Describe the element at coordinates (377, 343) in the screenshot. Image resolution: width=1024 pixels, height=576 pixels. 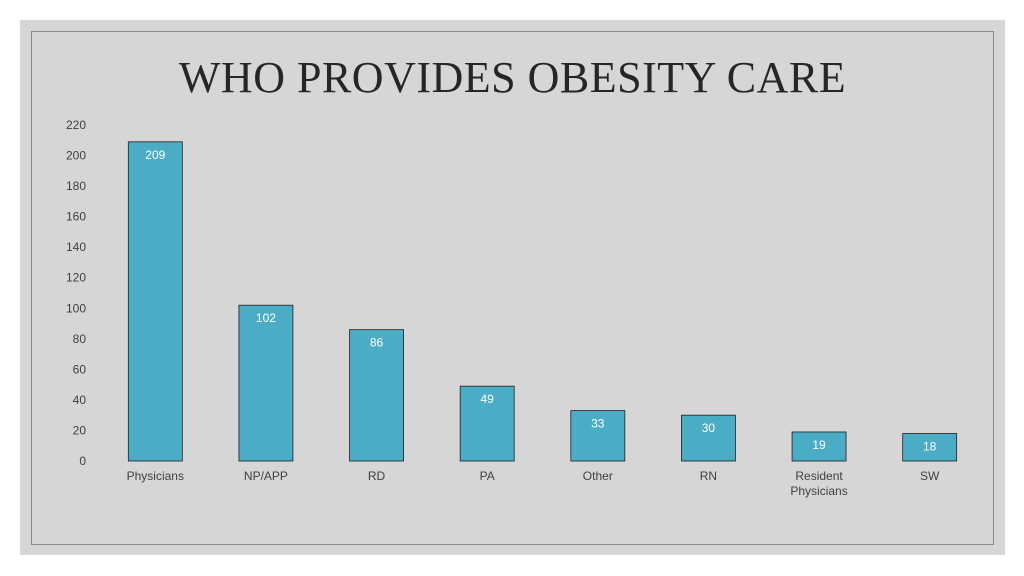
I see `data-label: 86` at that location.